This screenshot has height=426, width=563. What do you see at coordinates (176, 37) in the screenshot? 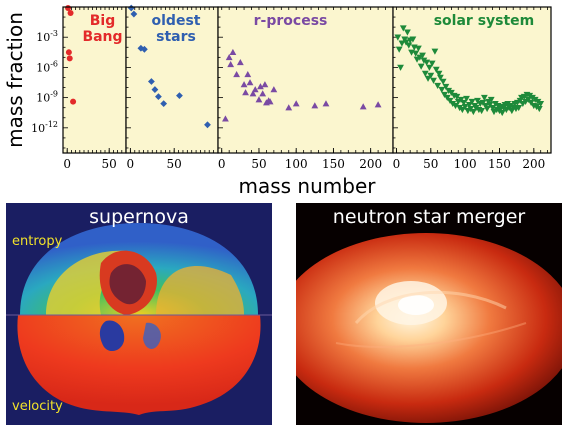
I see `panel-title: stars` at bounding box center [176, 37].